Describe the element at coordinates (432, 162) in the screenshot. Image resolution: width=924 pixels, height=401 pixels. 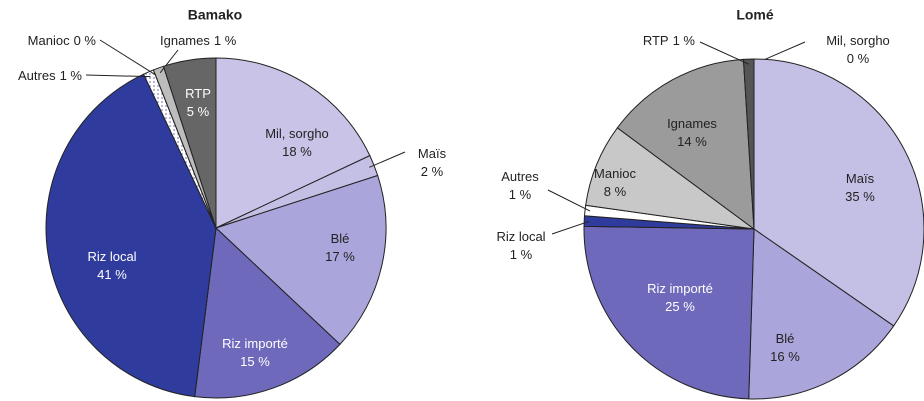
I see `slice-label: Maïs 2 %` at that location.